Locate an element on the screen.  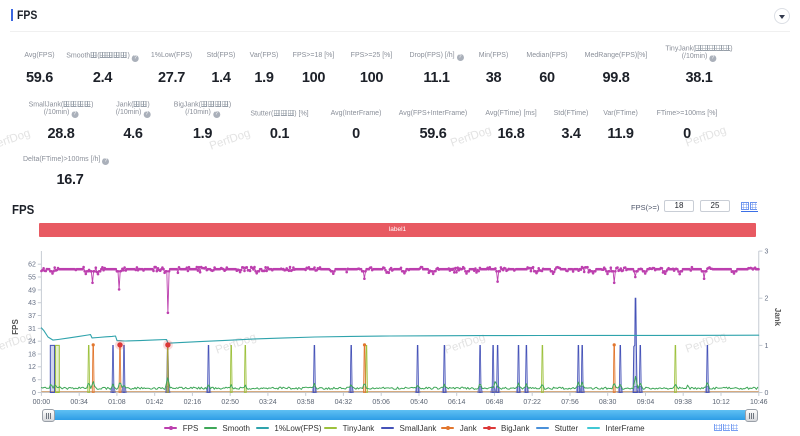
svg-text: 01:42 is located at coordinates (155, 402).